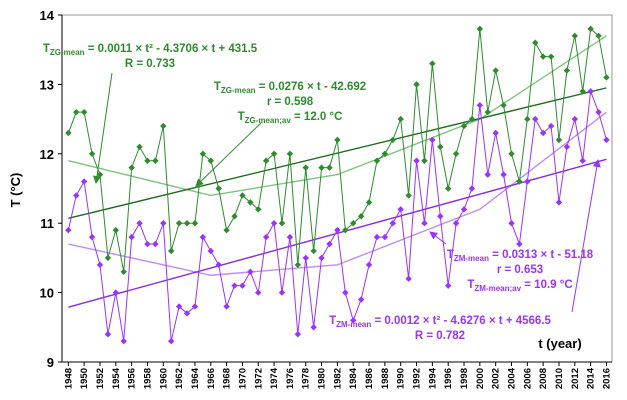 Image resolution: width=627 pixels, height=400 pixels. I want to click on annotation: TZG-mean = 0.0276 × t - 42.692, so click(290, 88).